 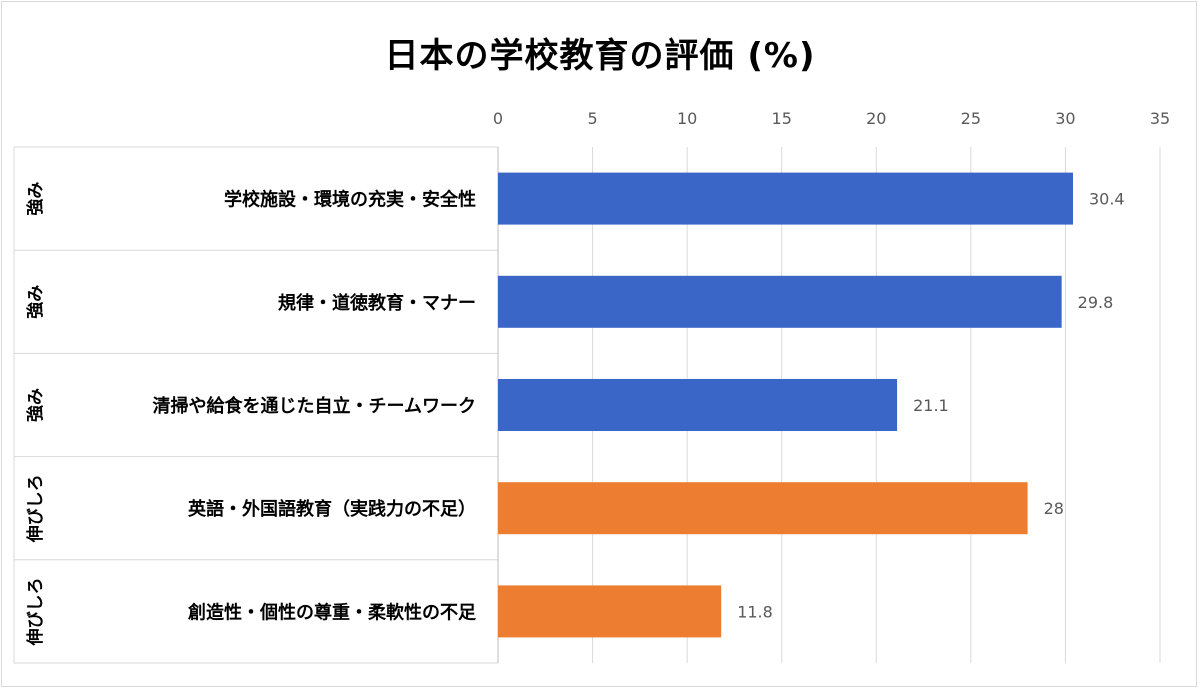 I want to click on x-tick-label: 15, so click(x=782, y=118).